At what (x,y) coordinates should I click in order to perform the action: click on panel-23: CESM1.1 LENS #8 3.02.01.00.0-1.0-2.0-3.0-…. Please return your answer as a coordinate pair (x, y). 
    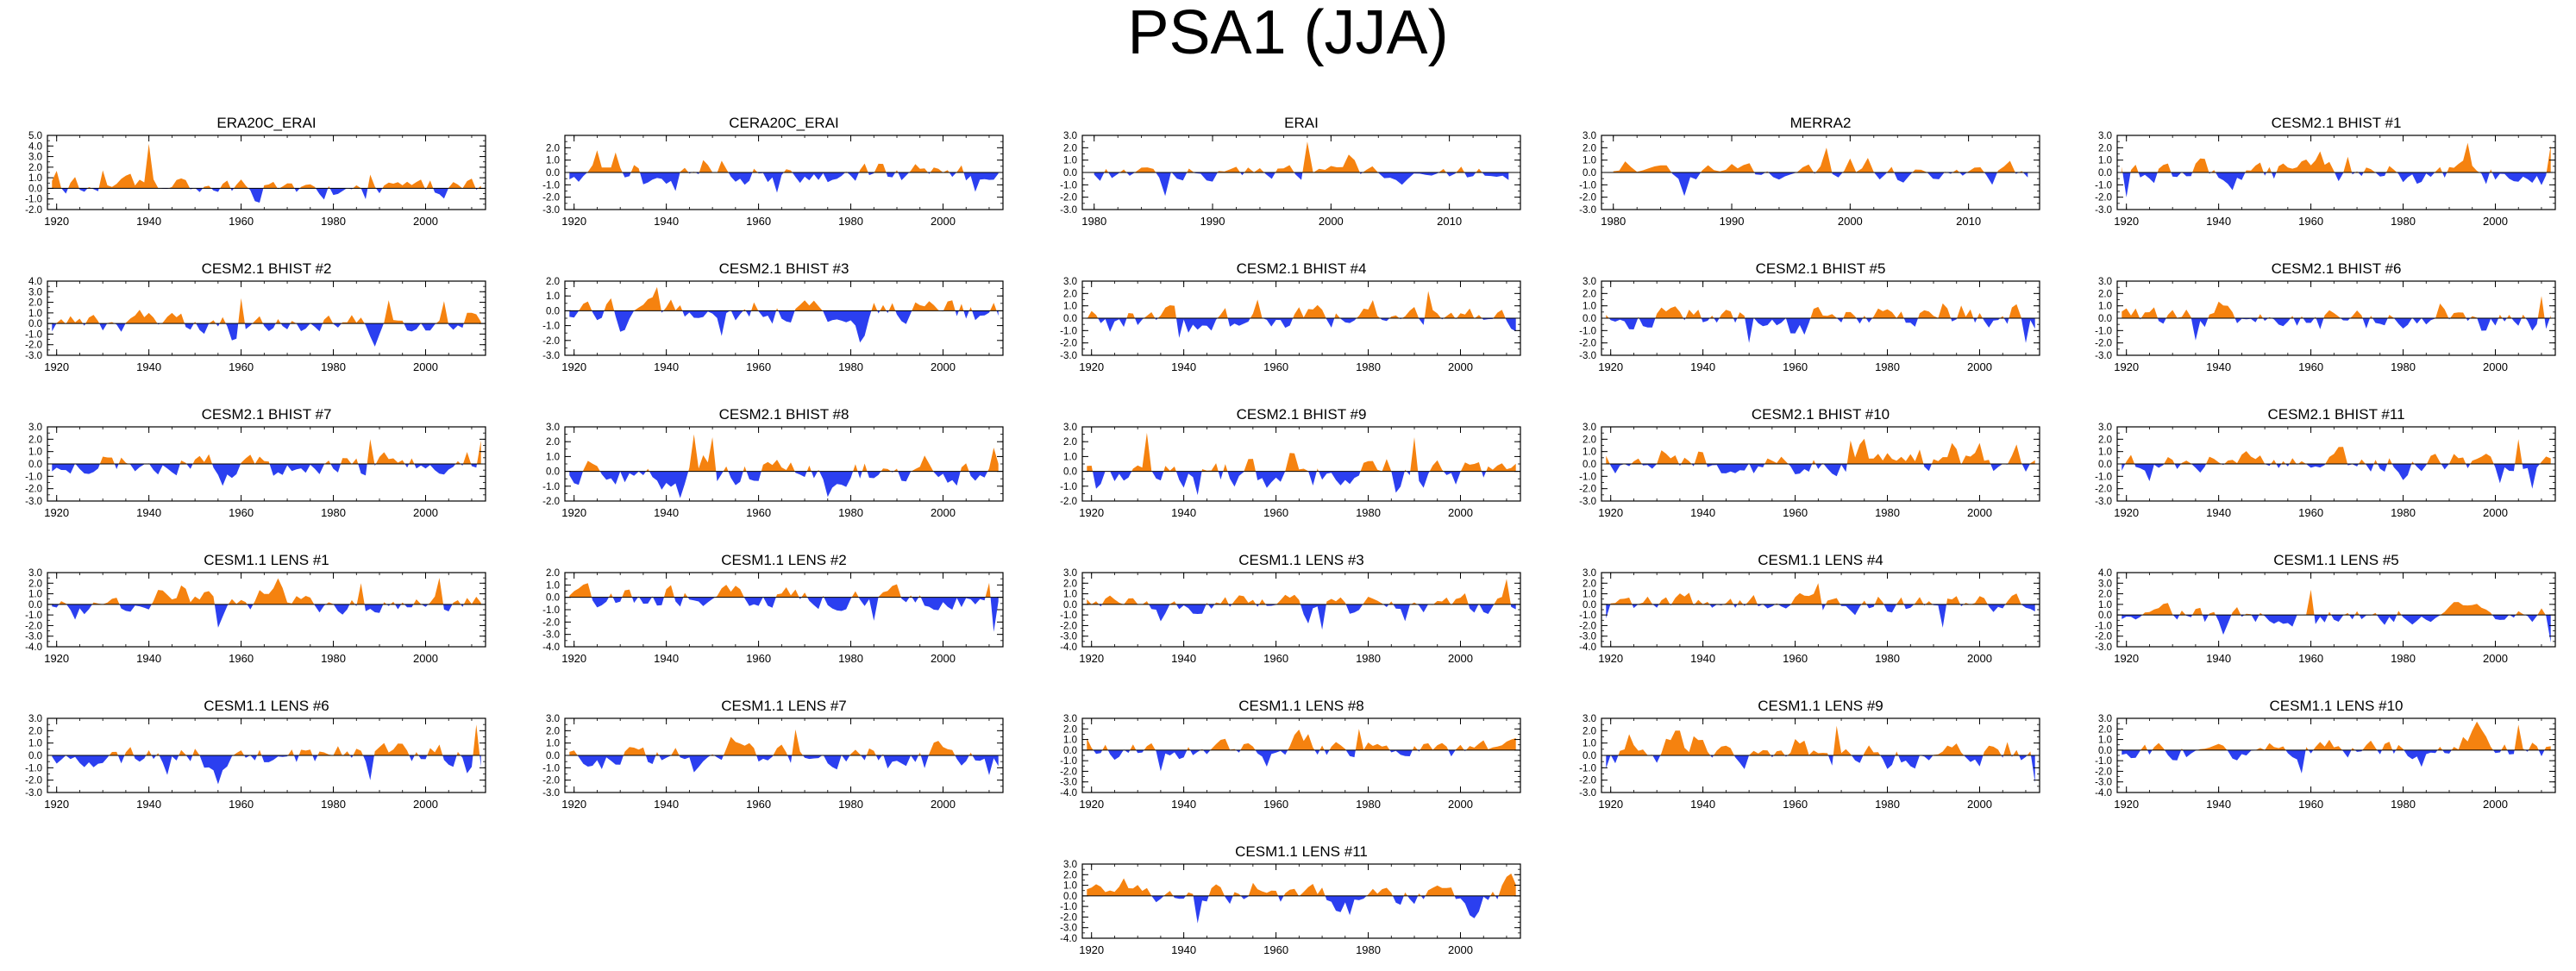
    Looking at the image, I should click on (1290, 754).